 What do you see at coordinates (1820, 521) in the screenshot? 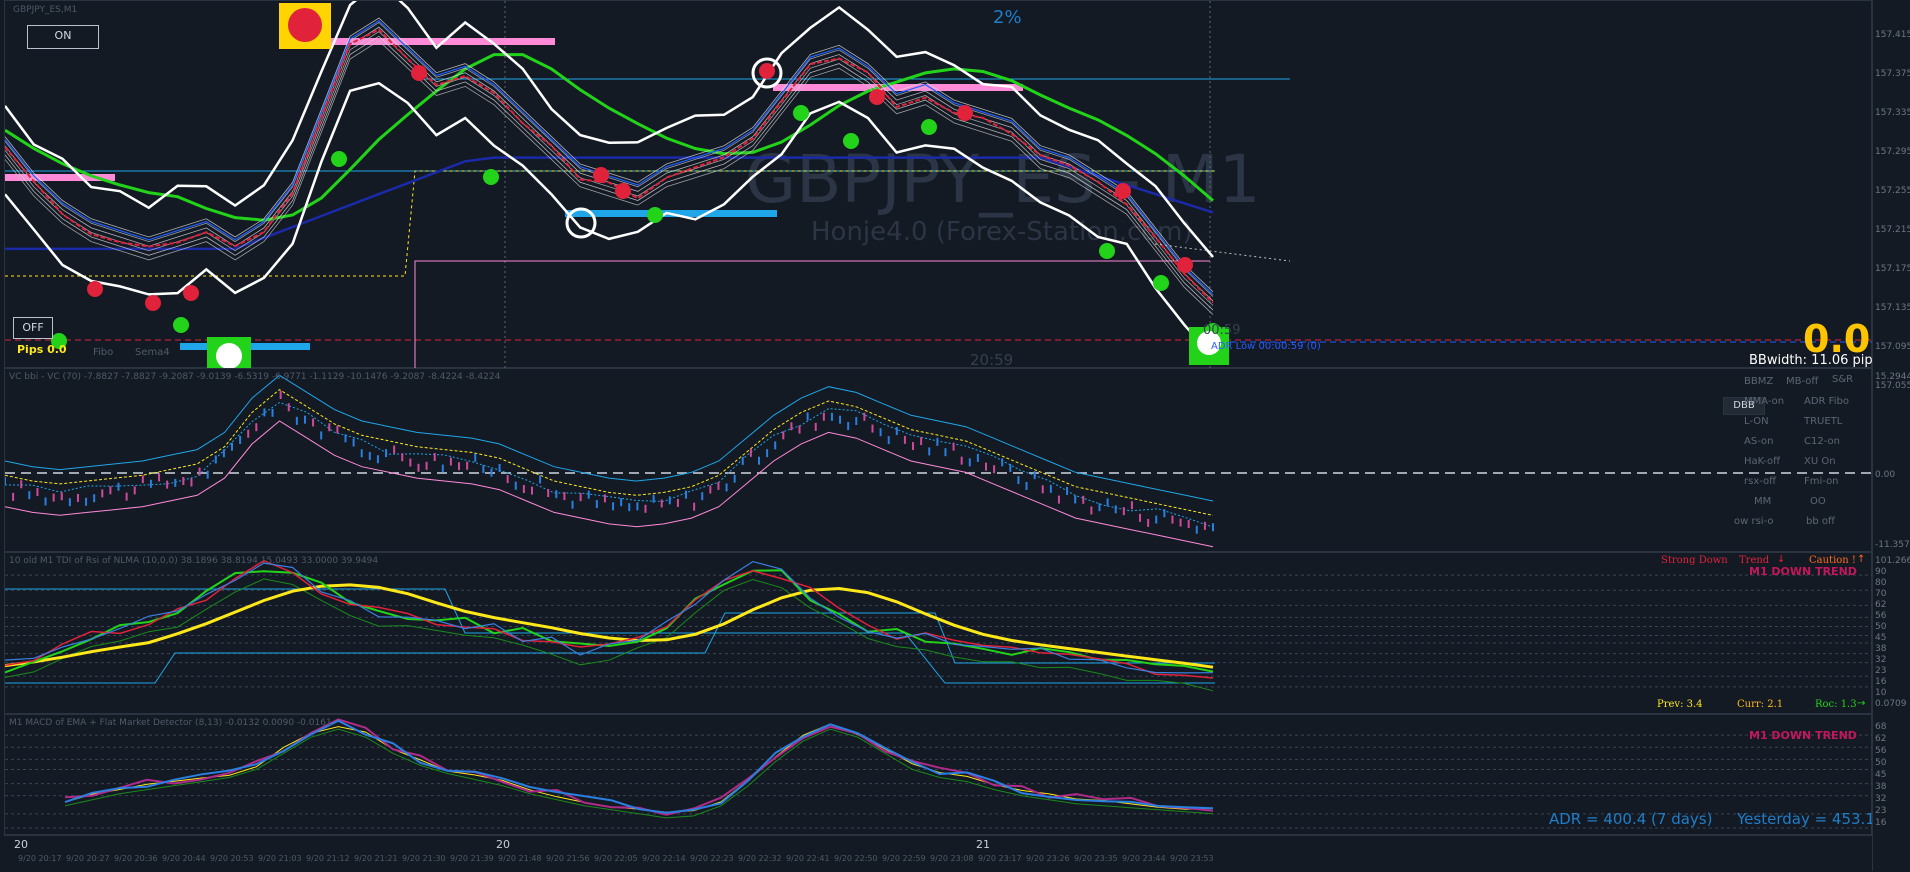
I see `side-panel-col2-7: bb off` at bounding box center [1820, 521].